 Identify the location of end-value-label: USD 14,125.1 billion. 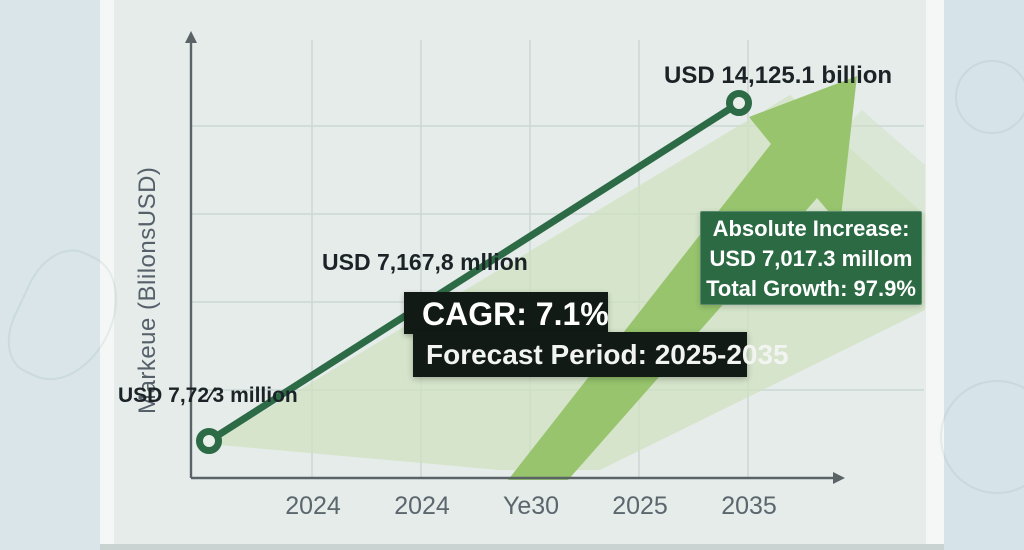
(778, 75).